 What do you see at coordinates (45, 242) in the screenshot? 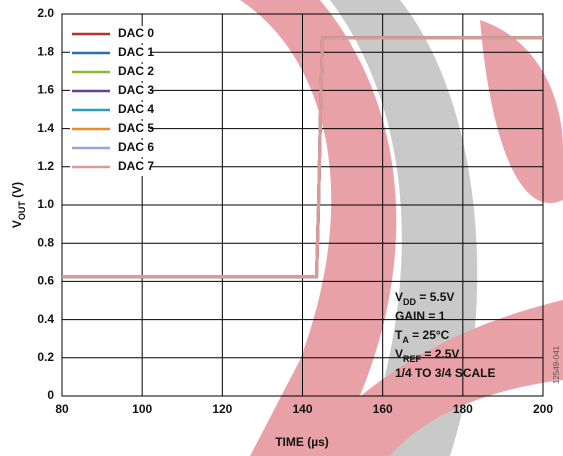
I see `y-tick-label: 0.8` at bounding box center [45, 242].